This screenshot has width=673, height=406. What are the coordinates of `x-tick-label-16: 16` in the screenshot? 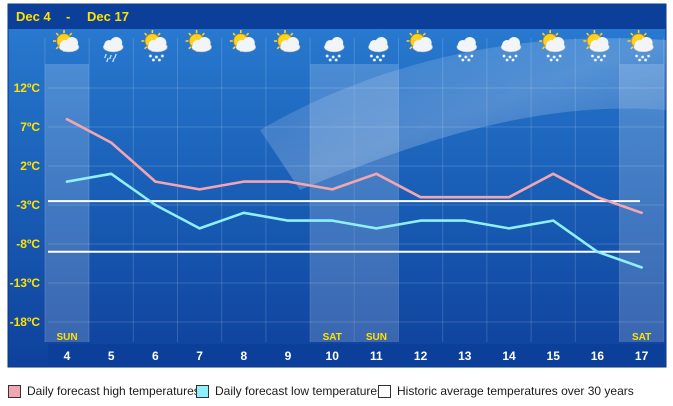 It's located at (598, 356).